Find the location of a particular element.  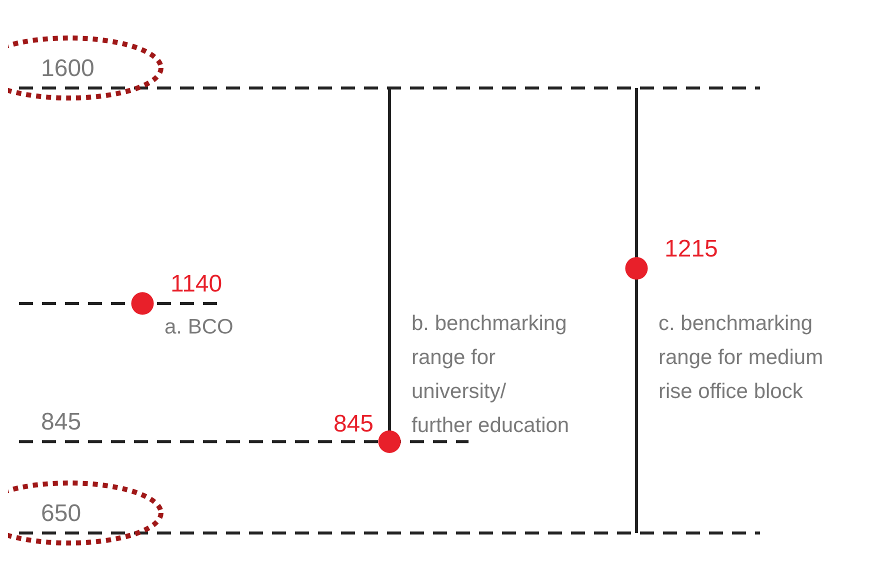

data-label: 1140 is located at coordinates (196, 284).